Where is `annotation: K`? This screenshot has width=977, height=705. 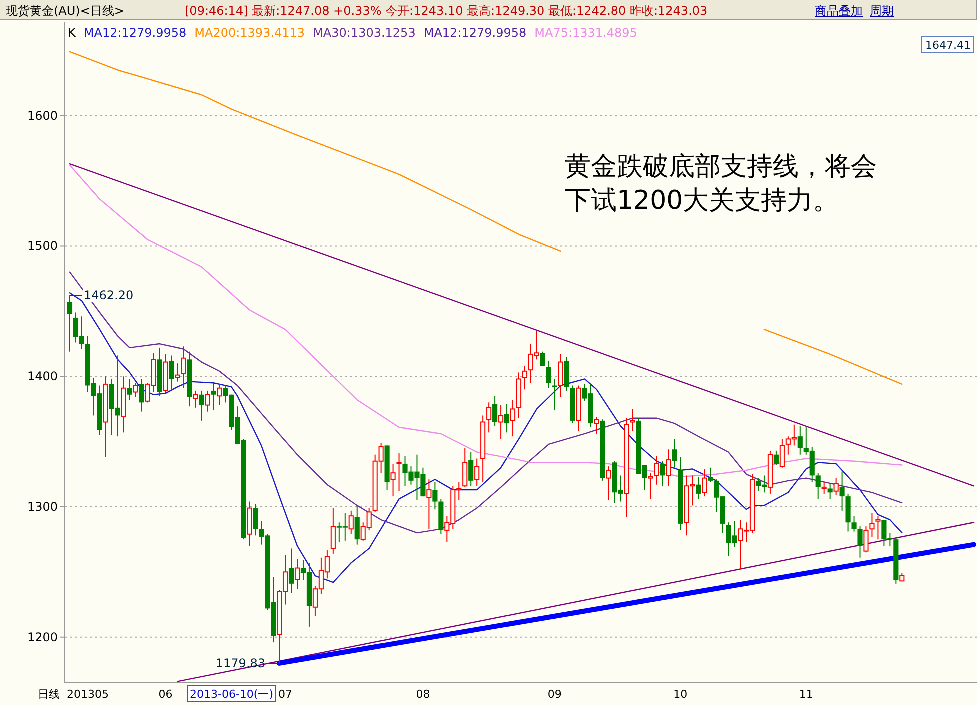 annotation: K is located at coordinates (72, 33).